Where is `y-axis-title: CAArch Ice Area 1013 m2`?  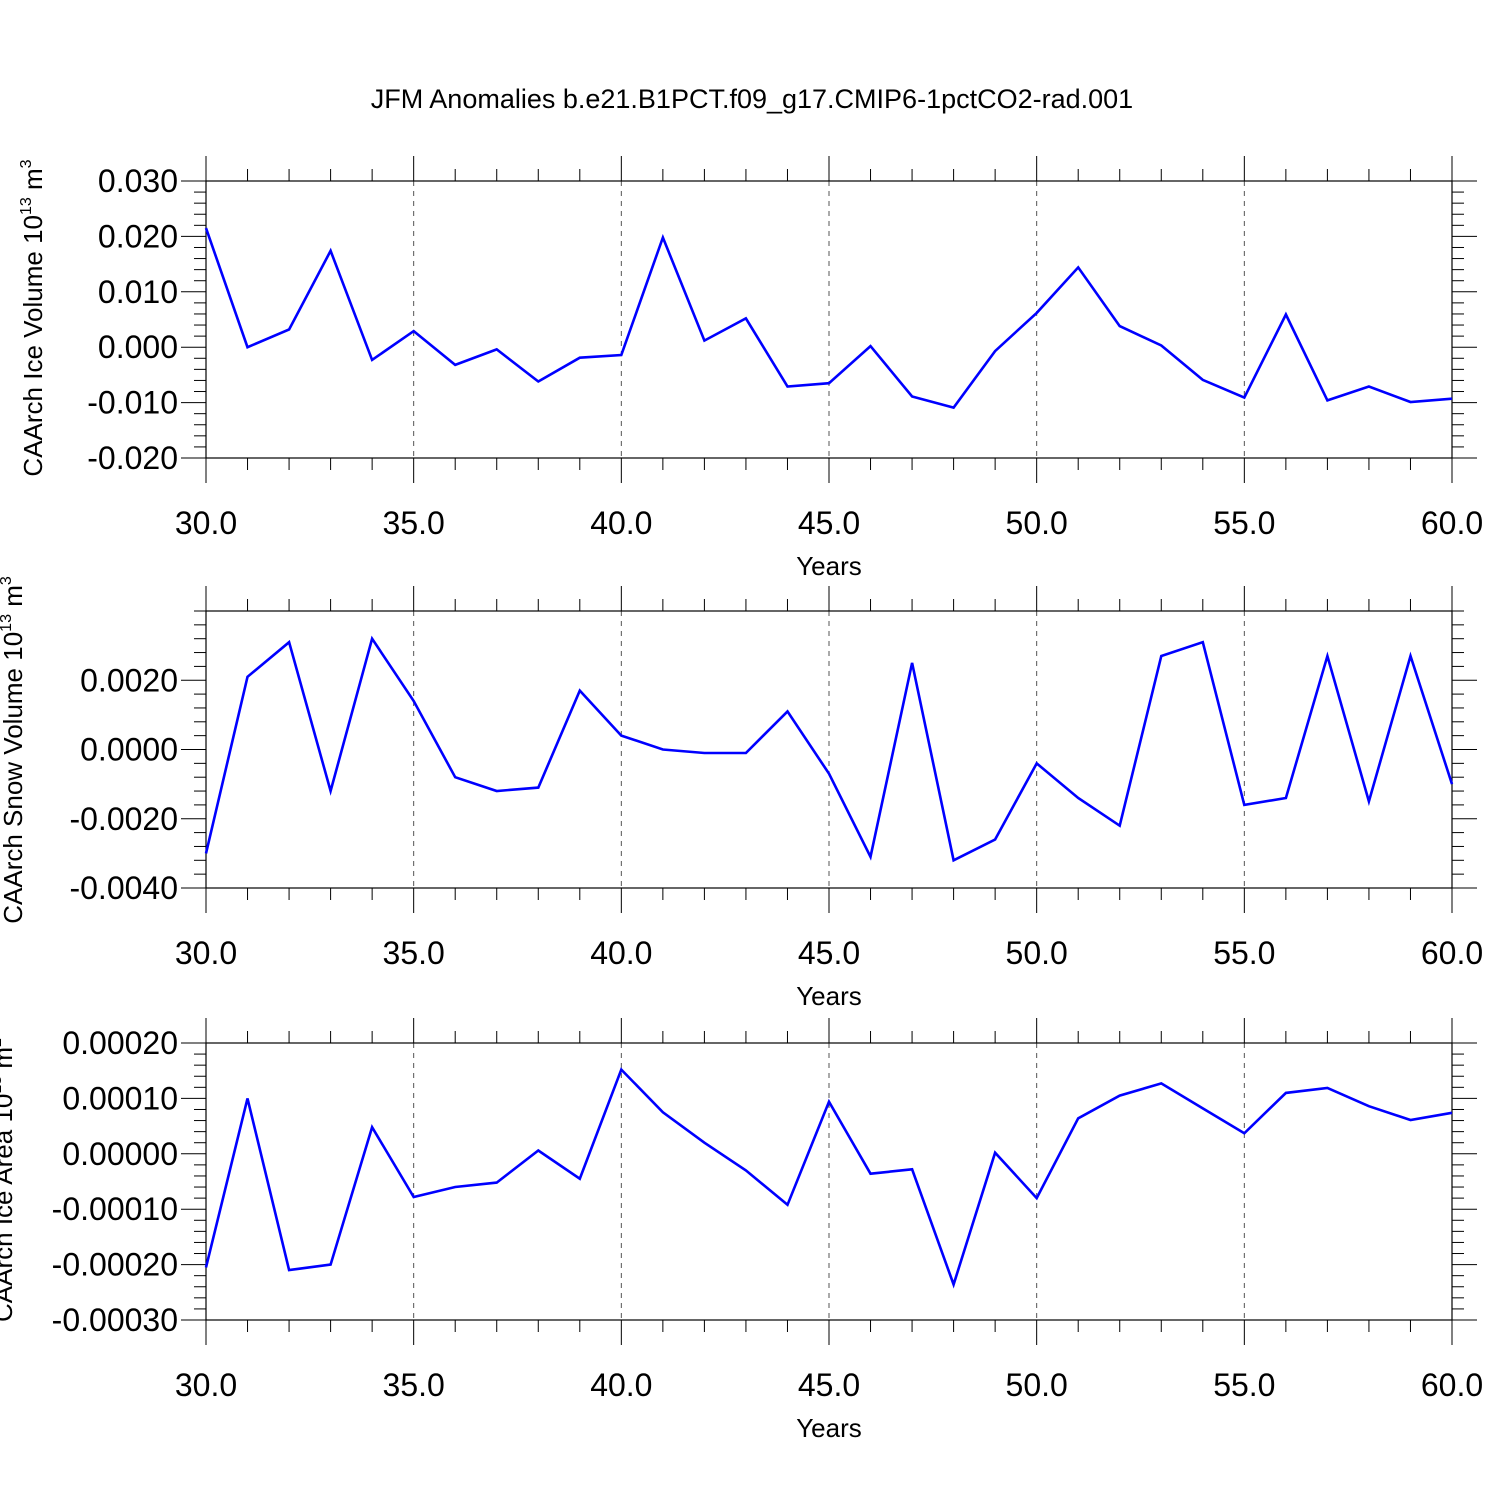
y-axis-title: CAArch Ice Area 1013 m2 is located at coordinates (9, 1180).